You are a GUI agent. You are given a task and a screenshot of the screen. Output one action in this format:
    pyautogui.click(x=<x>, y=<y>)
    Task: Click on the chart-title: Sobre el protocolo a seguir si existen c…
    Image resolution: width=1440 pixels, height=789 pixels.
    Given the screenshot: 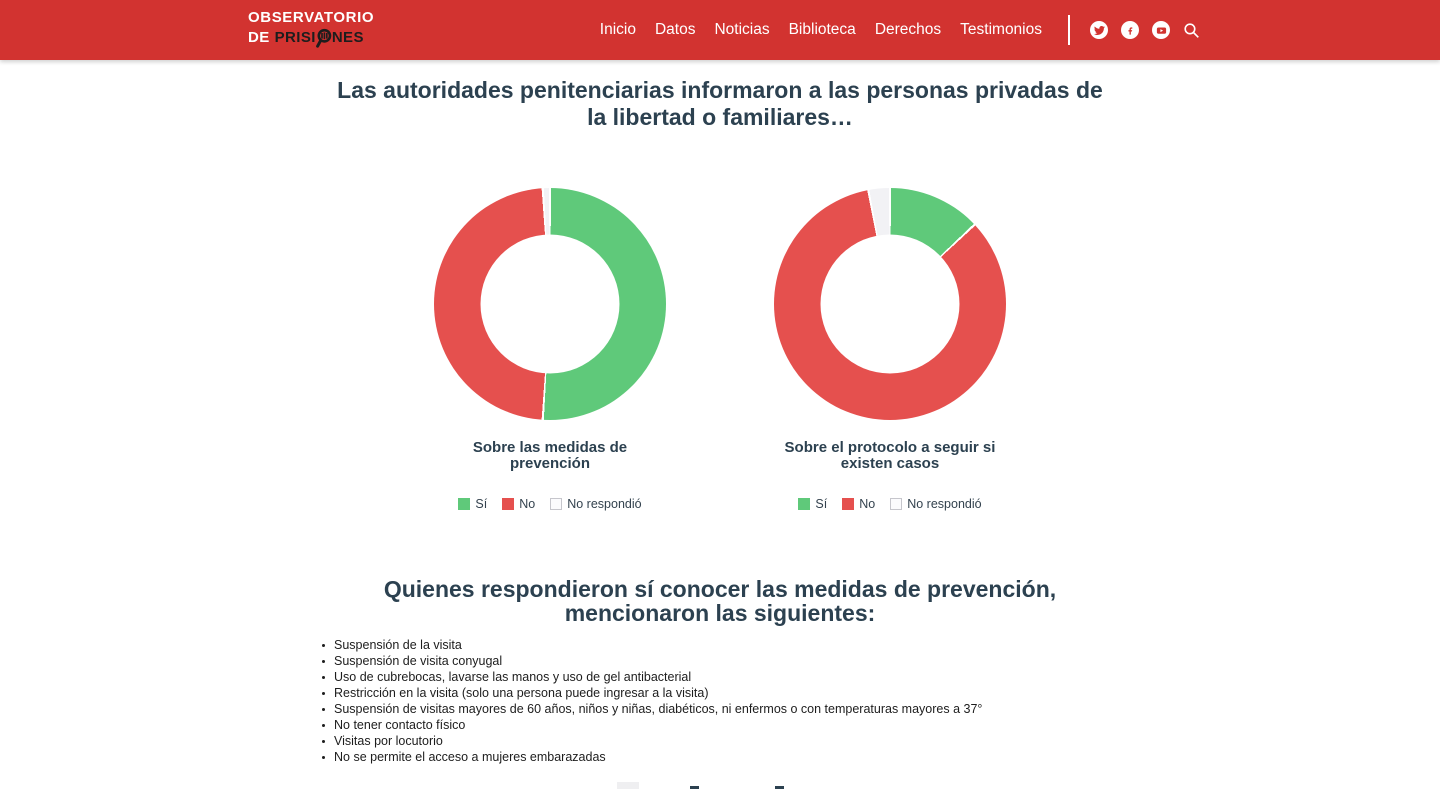 What is the action you would take?
    pyautogui.click(x=890, y=455)
    